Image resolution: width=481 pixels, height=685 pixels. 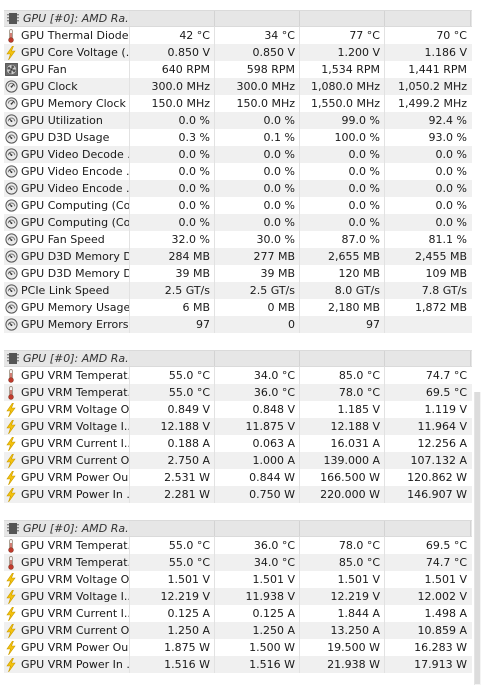 I want to click on maximum-value: 85.0 °C, so click(x=342, y=562).